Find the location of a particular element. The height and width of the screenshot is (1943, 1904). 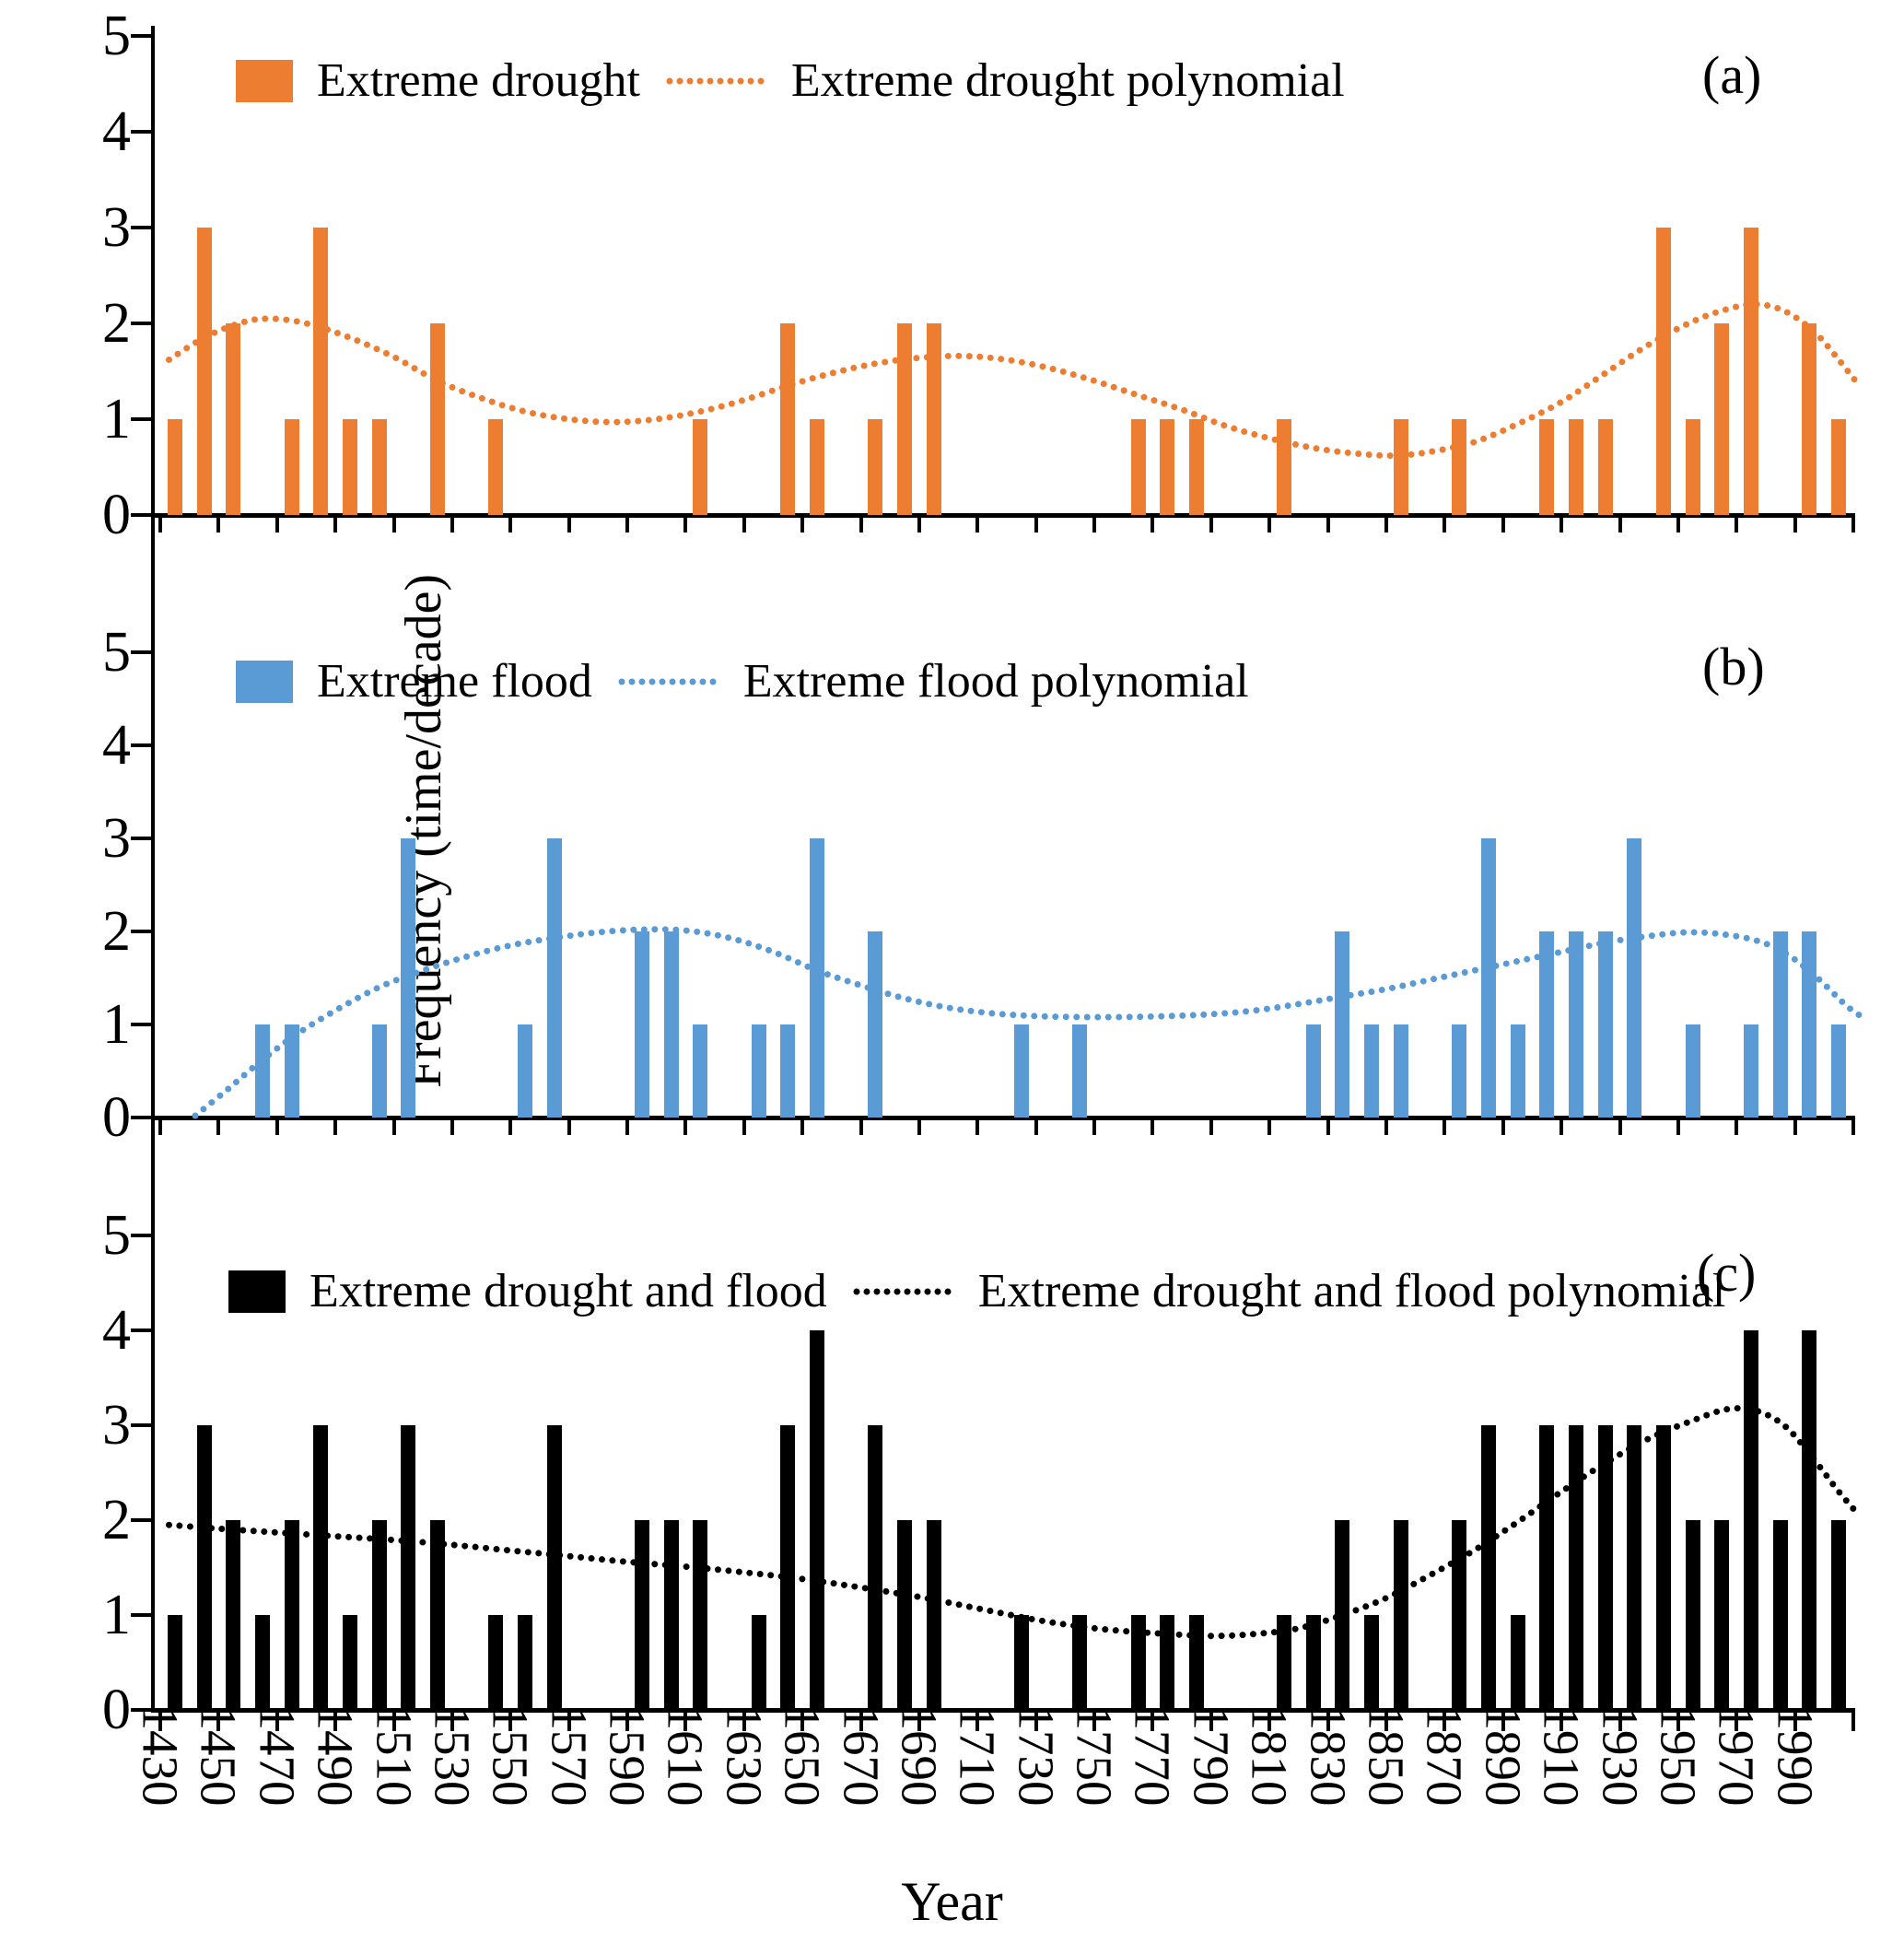

y-tick-label: 2 is located at coordinates (116, 931).